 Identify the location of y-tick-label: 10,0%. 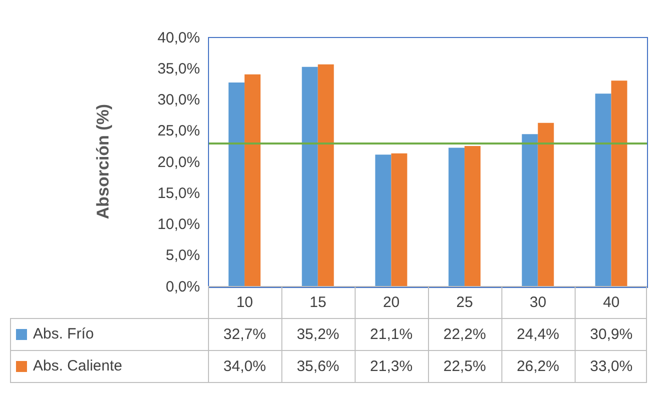
(178, 225).